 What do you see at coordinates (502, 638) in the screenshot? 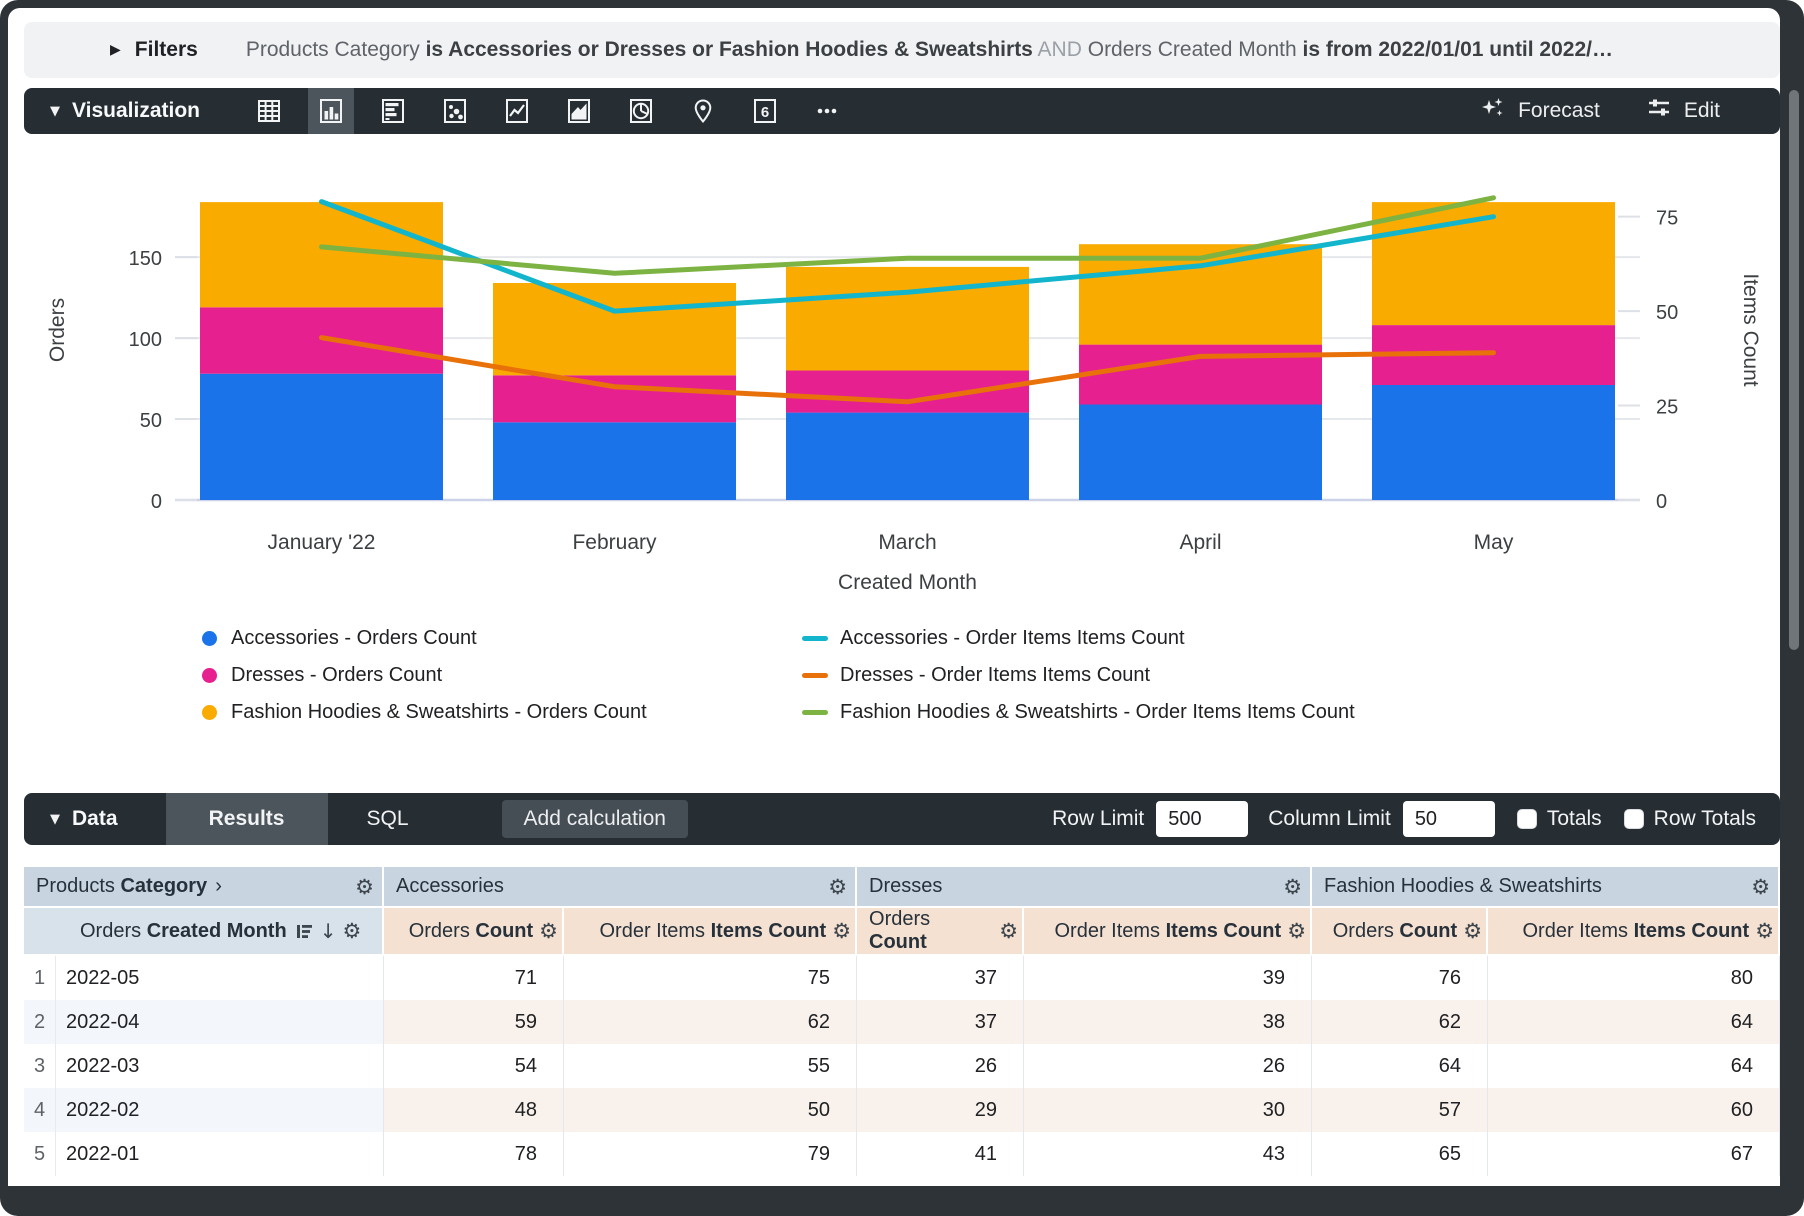
I see `legend-item: Accessories - Orders Count` at bounding box center [502, 638].